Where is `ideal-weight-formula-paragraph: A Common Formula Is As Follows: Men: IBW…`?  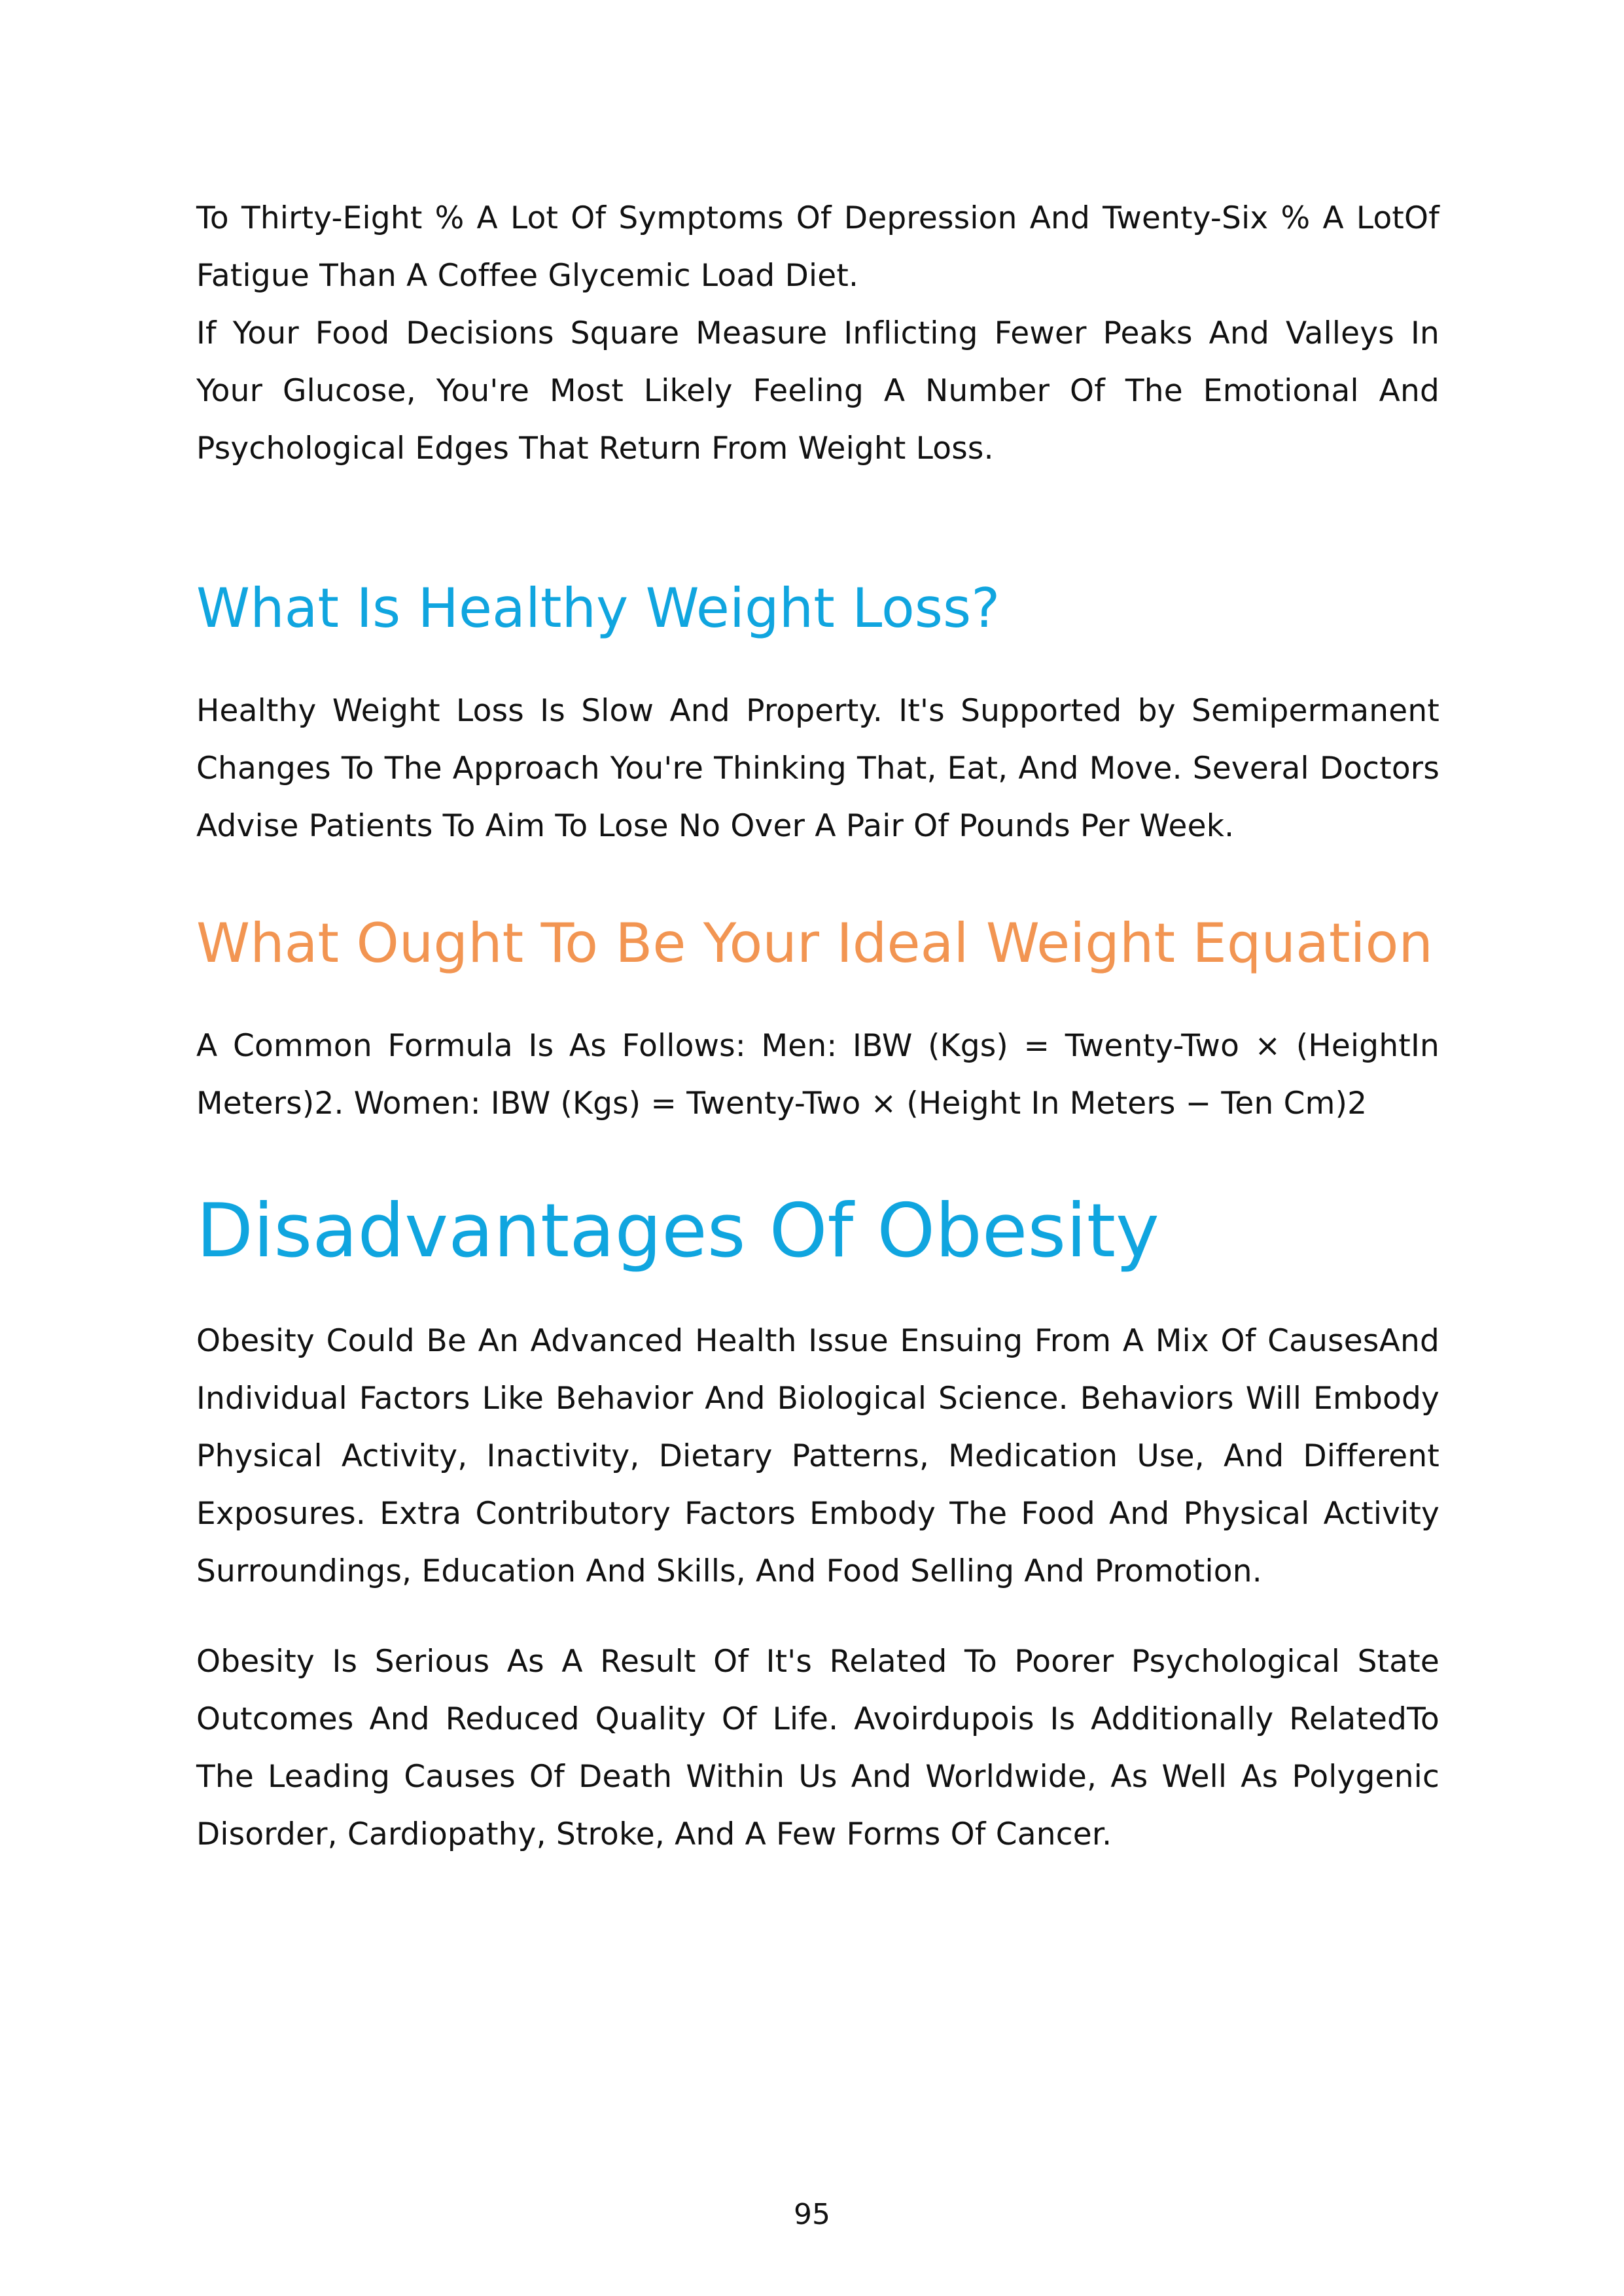 ideal-weight-formula-paragraph: A Common Formula Is As Follows: Men: IBW… is located at coordinates (817, 1075).